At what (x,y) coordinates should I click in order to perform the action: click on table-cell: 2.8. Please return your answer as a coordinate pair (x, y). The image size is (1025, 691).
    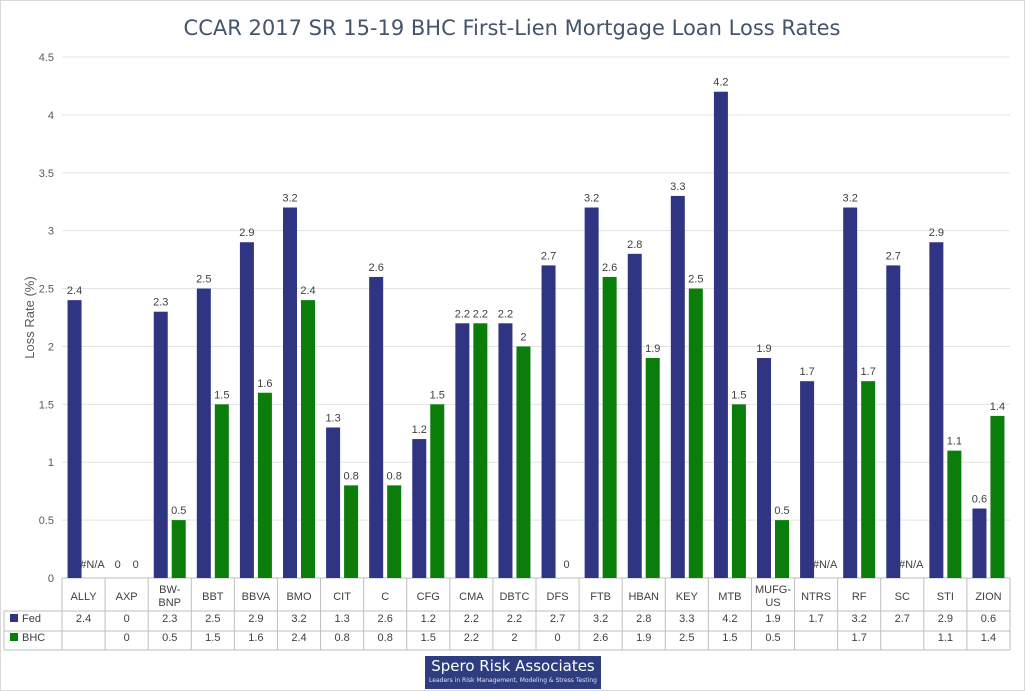
    Looking at the image, I should click on (643, 619).